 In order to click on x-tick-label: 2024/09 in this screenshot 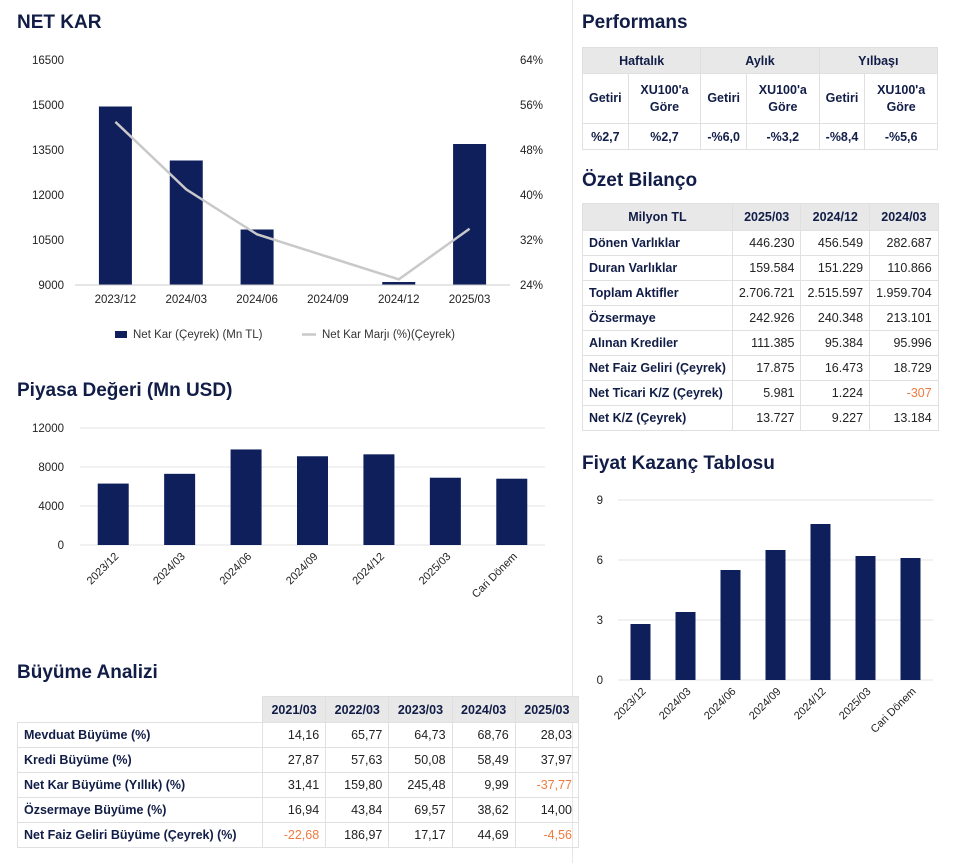, I will do `click(765, 704)`.